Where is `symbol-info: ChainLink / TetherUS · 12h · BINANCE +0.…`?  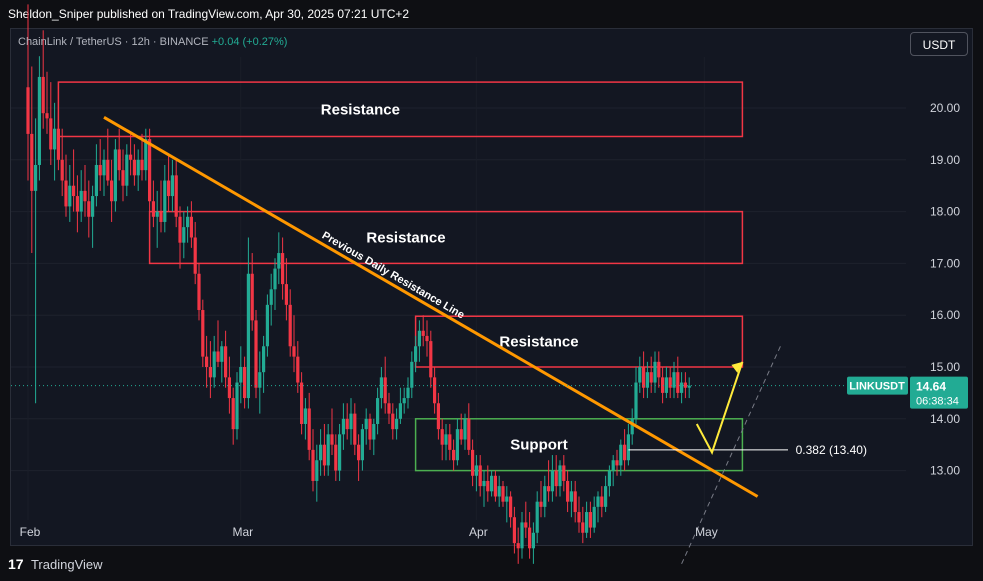 symbol-info: ChainLink / TetherUS · 12h · BINANCE +0.… is located at coordinates (152, 42).